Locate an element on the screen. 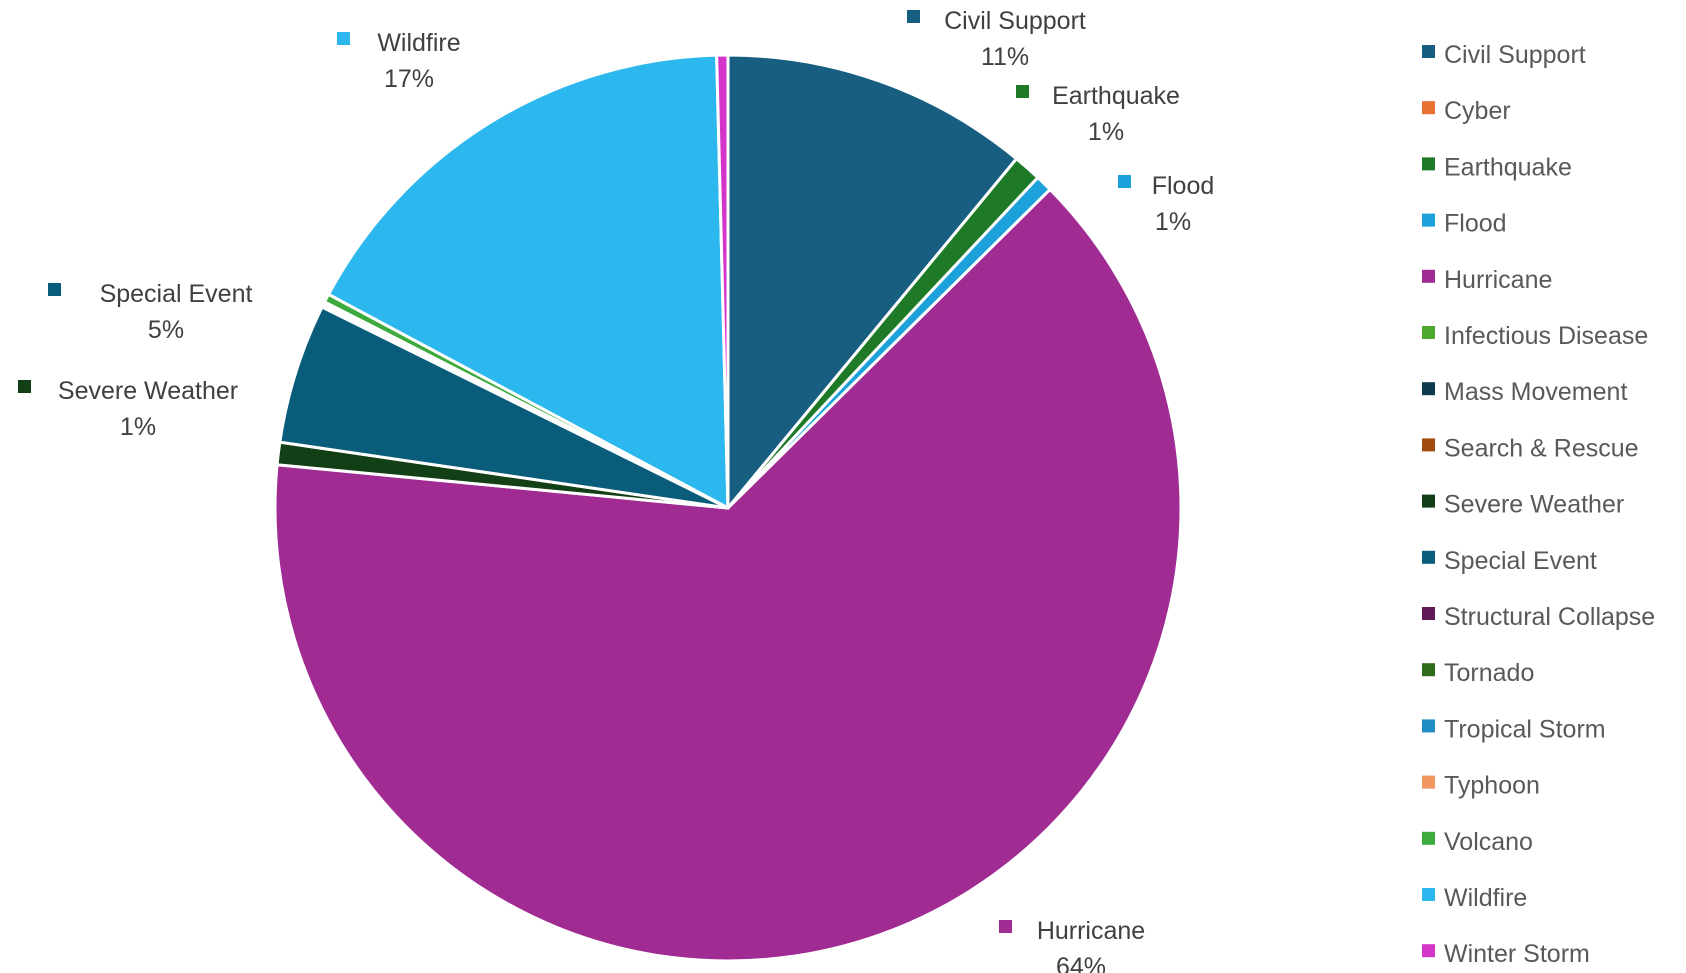  legend-swatch-flood is located at coordinates (1428, 220).